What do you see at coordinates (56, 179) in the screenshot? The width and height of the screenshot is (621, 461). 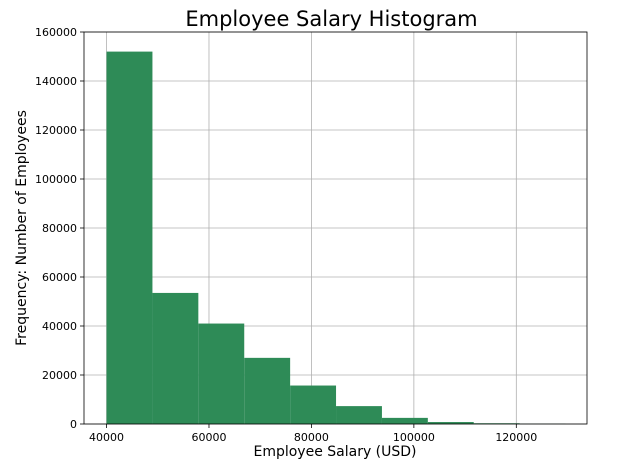 I see `y-tick-label: 100000` at bounding box center [56, 179].